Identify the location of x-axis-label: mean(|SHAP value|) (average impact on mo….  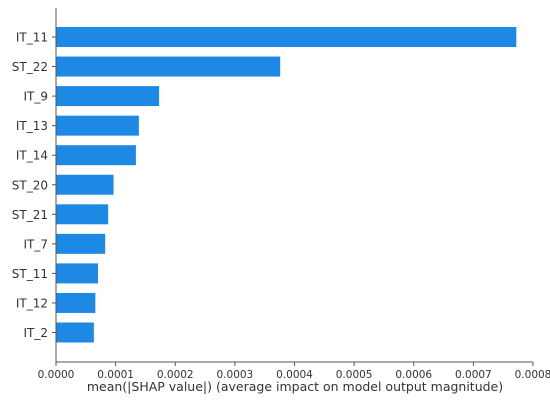
(295, 386).